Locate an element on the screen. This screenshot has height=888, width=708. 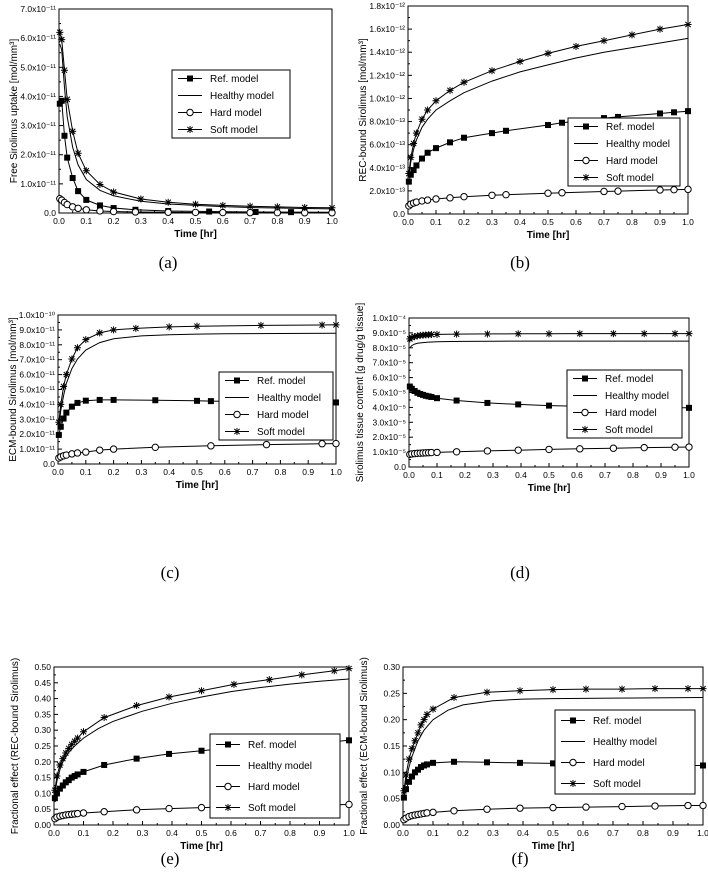
legend-label: Soft model is located at coordinates (272, 808).